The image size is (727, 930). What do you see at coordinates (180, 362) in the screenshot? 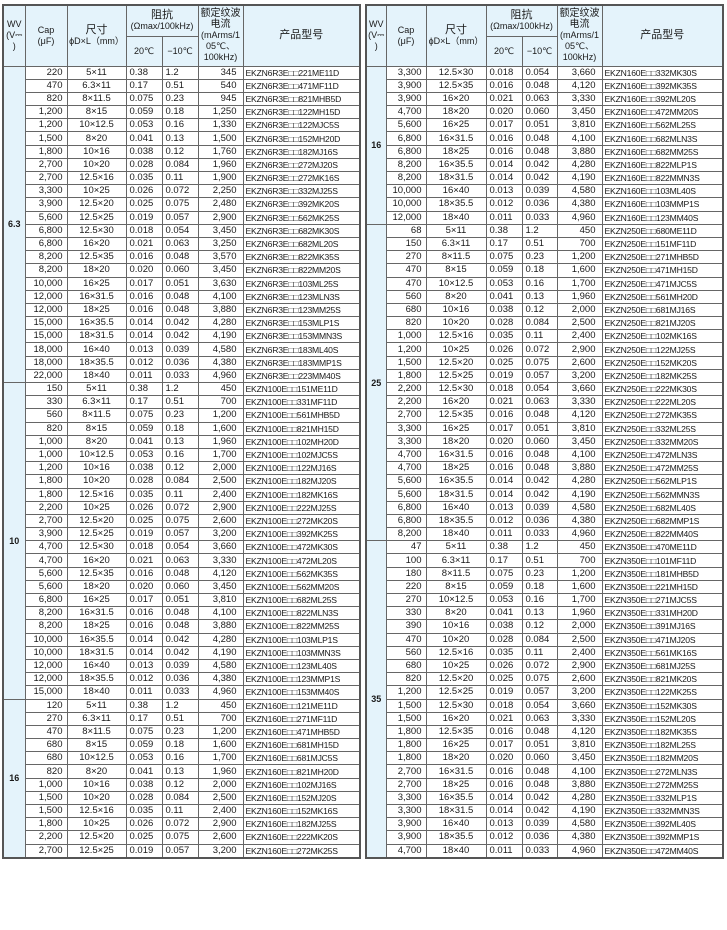
I see `impedance-minus10c-cell: 0.036` at bounding box center [180, 362].